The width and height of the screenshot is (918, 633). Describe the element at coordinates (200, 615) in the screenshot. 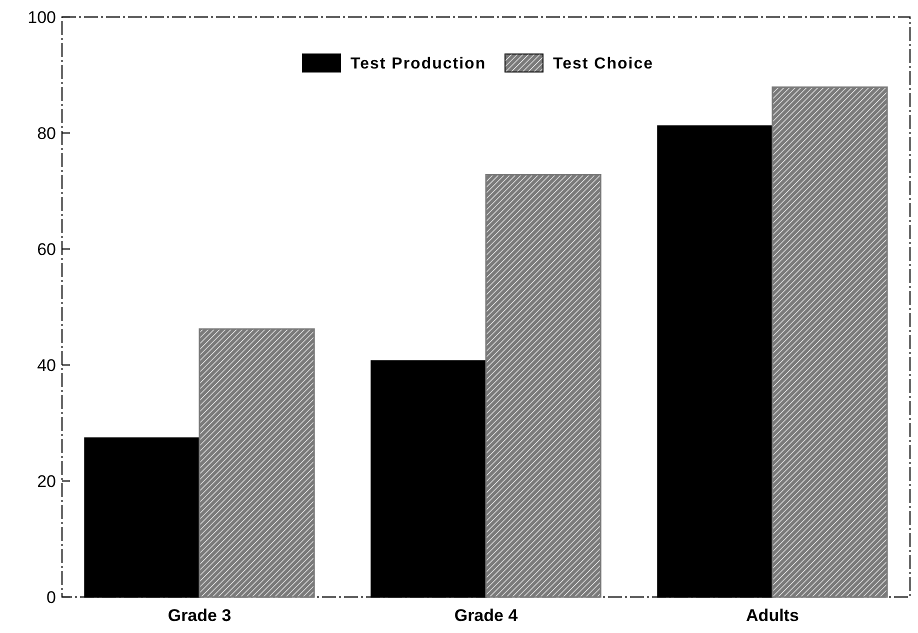

I see `x-tick-label: Grade 3` at that location.